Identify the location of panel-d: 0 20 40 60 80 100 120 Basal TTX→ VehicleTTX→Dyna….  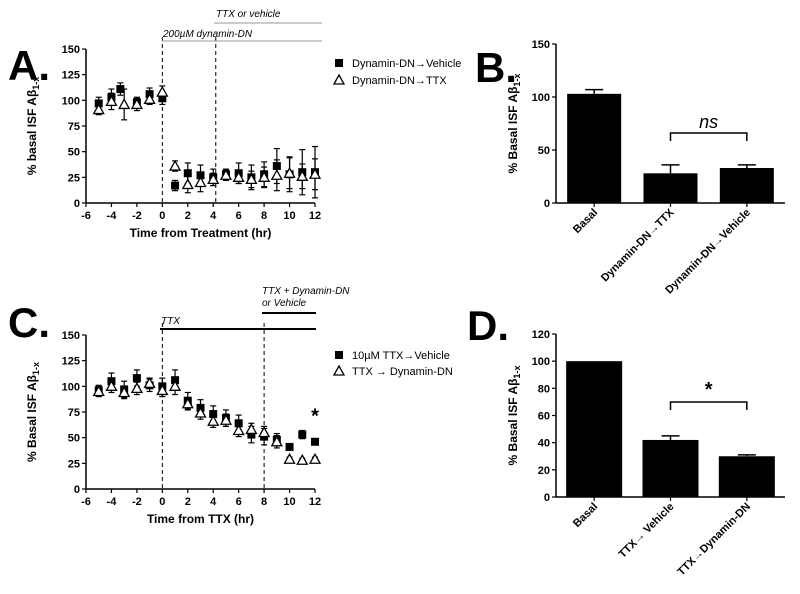
(658, 453).